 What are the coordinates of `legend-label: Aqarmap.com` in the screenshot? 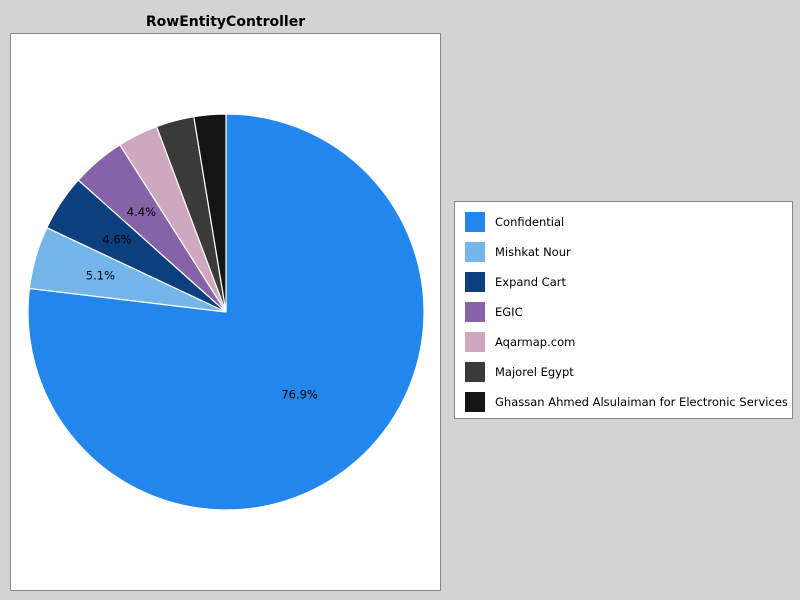 It's located at (535, 342).